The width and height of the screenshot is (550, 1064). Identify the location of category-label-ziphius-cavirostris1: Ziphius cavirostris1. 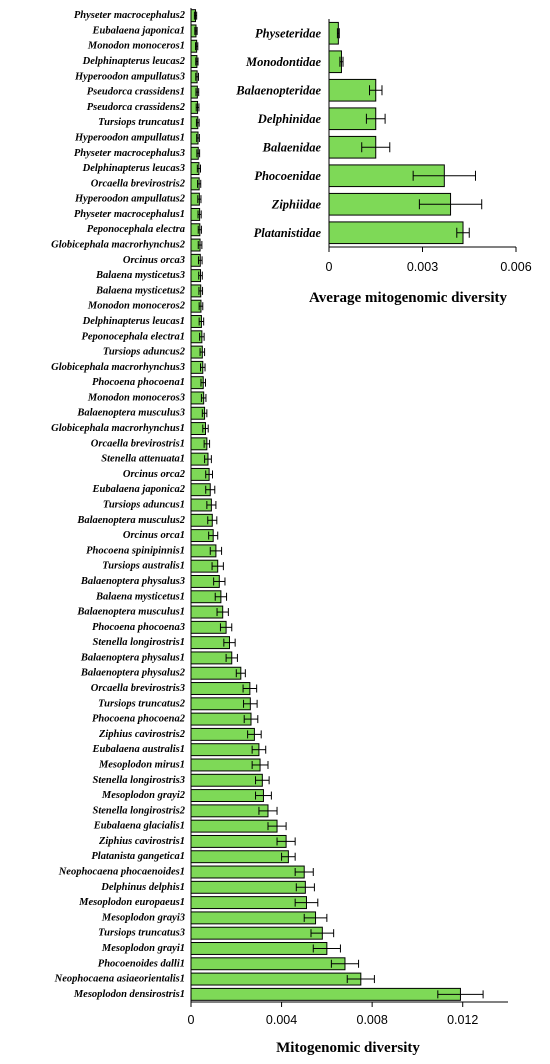
(141, 841).